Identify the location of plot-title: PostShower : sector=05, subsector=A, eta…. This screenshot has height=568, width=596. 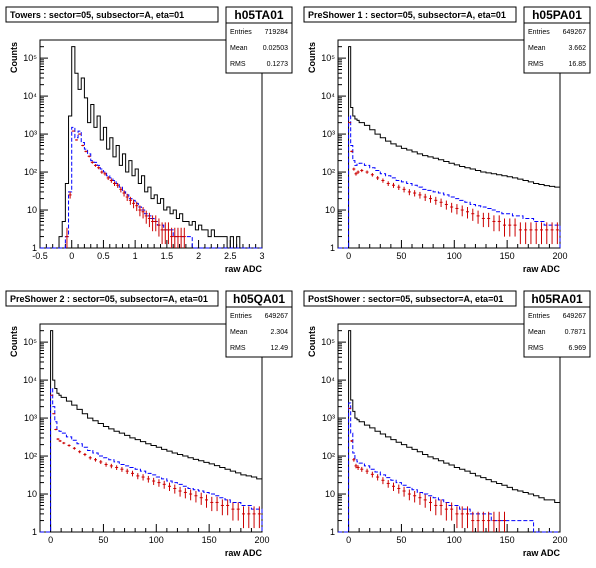
(405, 299).